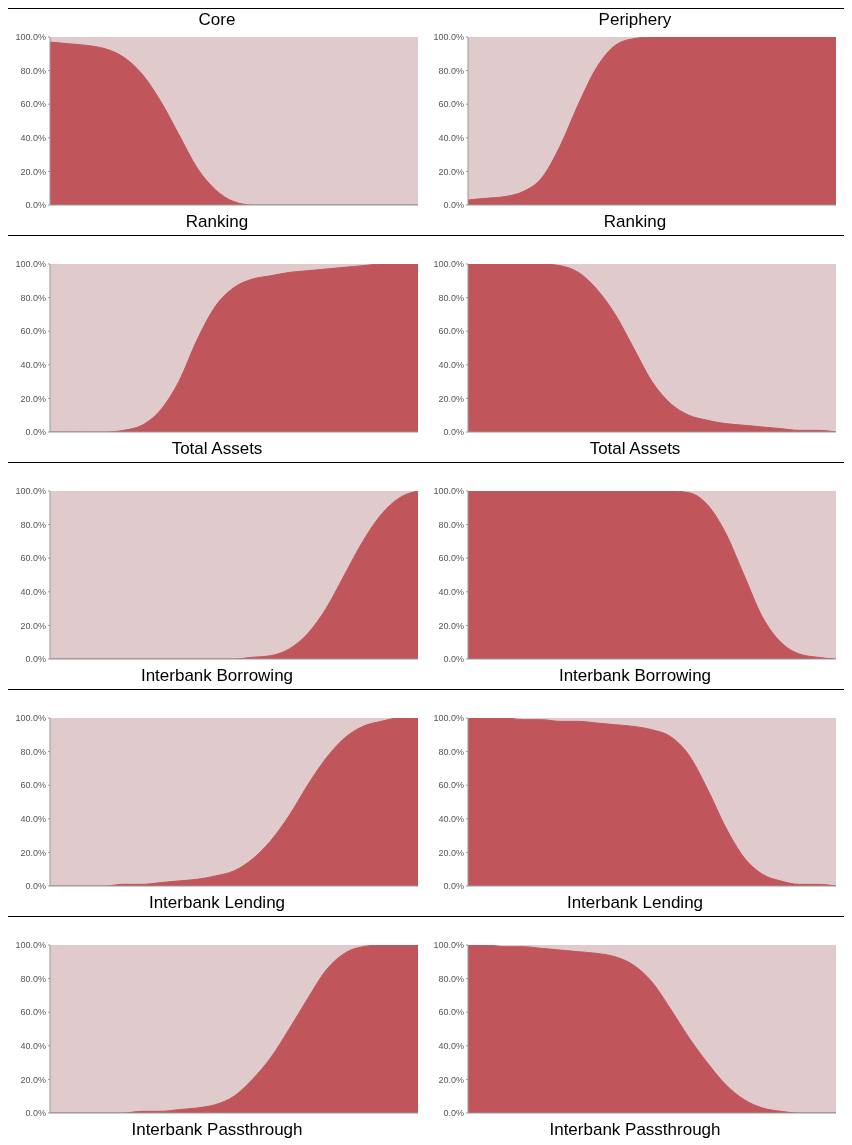 The height and width of the screenshot is (1145, 852). Describe the element at coordinates (217, 20) in the screenshot. I see `chart-title: Core` at that location.